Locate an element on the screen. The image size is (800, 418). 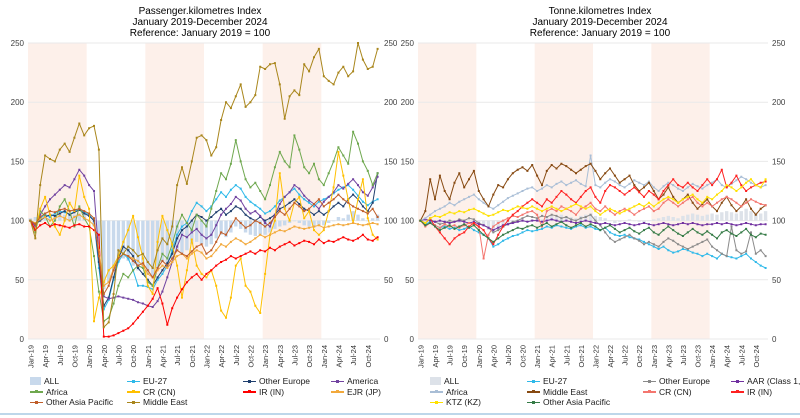
x-tick-label: Apr-24 is located at coordinates (338, 356).